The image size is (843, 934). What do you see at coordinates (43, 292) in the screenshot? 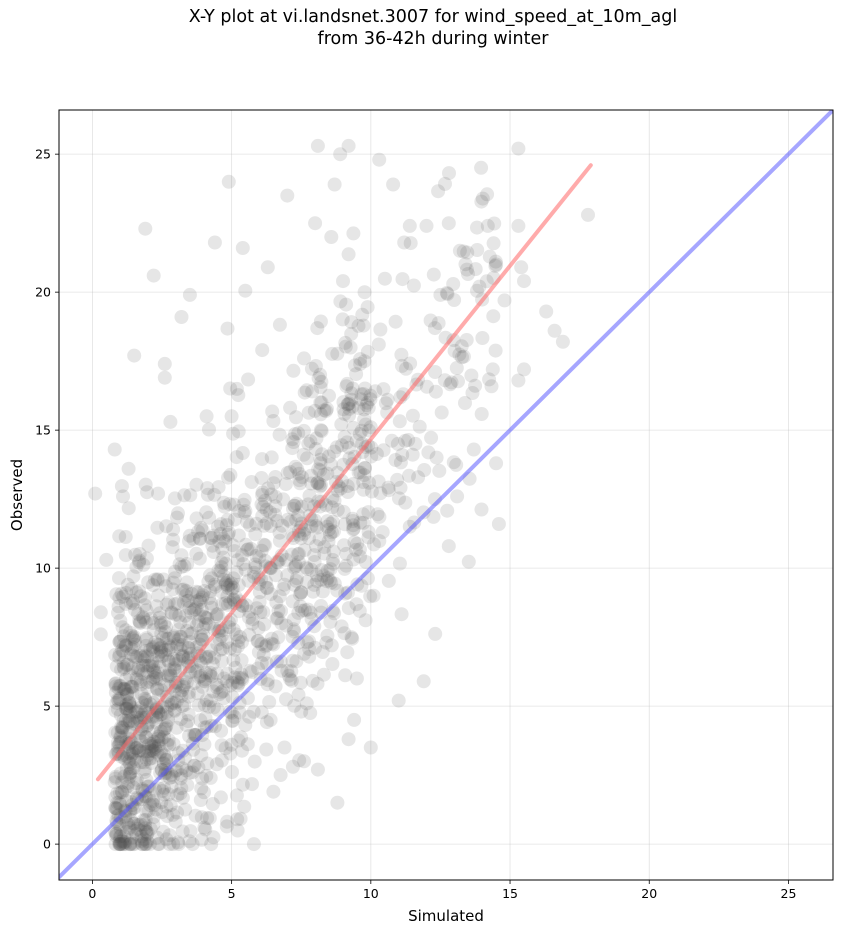
I see `y-tick-label: 20` at bounding box center [43, 292].